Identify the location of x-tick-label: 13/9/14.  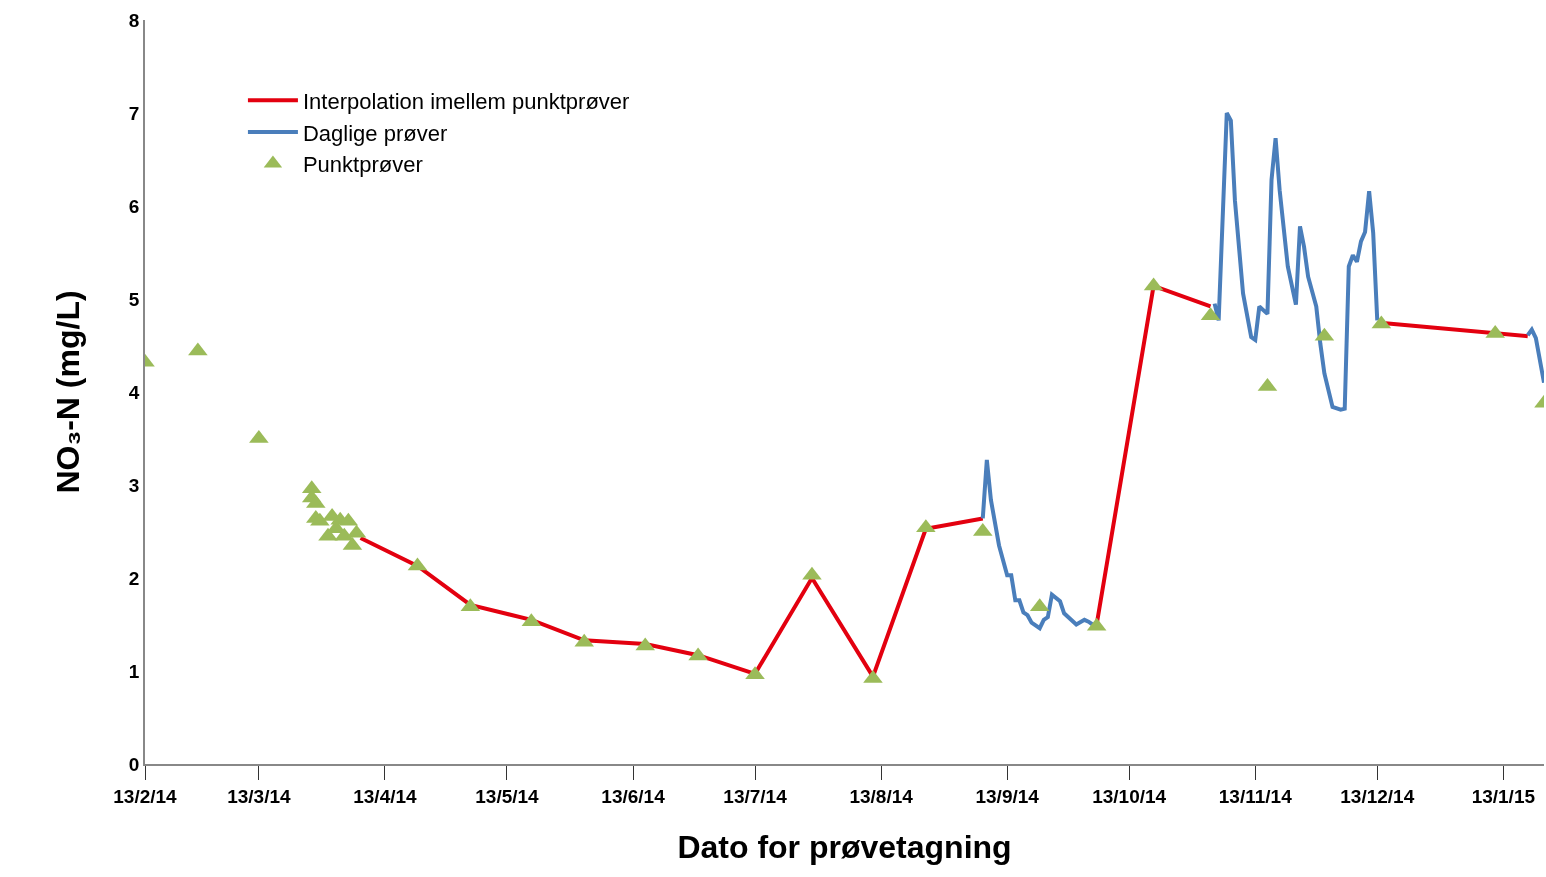
(1007, 796).